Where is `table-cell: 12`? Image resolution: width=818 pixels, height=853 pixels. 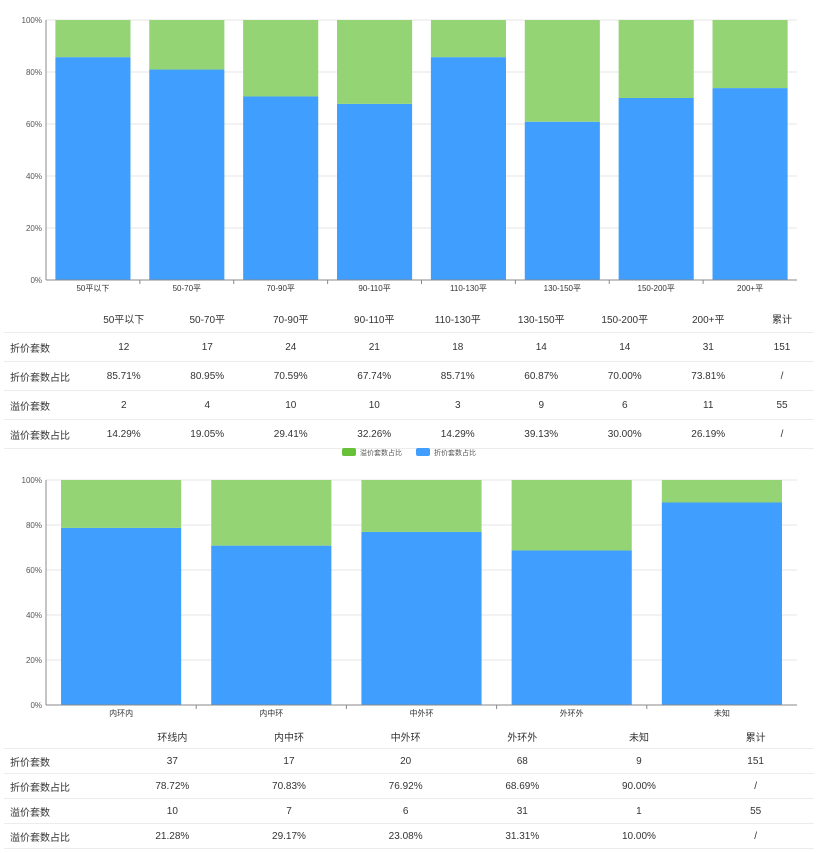 table-cell: 12 is located at coordinates (124, 347).